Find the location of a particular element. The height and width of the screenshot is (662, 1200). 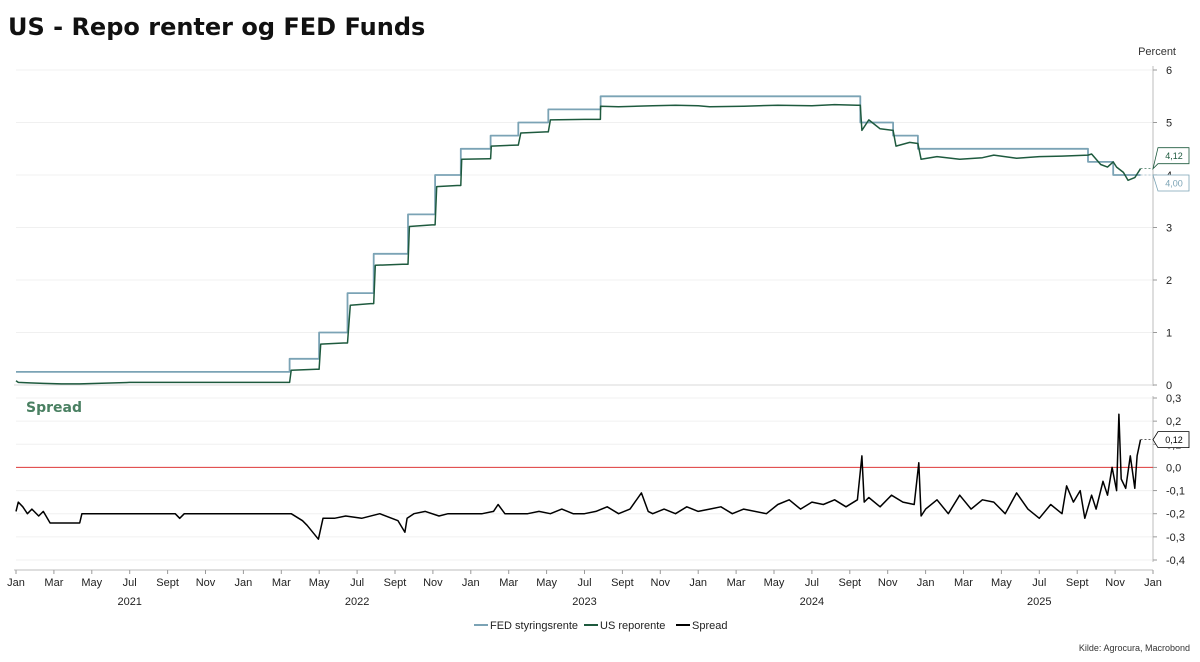

rates-y-tick-label: 5 is located at coordinates (1169, 124).